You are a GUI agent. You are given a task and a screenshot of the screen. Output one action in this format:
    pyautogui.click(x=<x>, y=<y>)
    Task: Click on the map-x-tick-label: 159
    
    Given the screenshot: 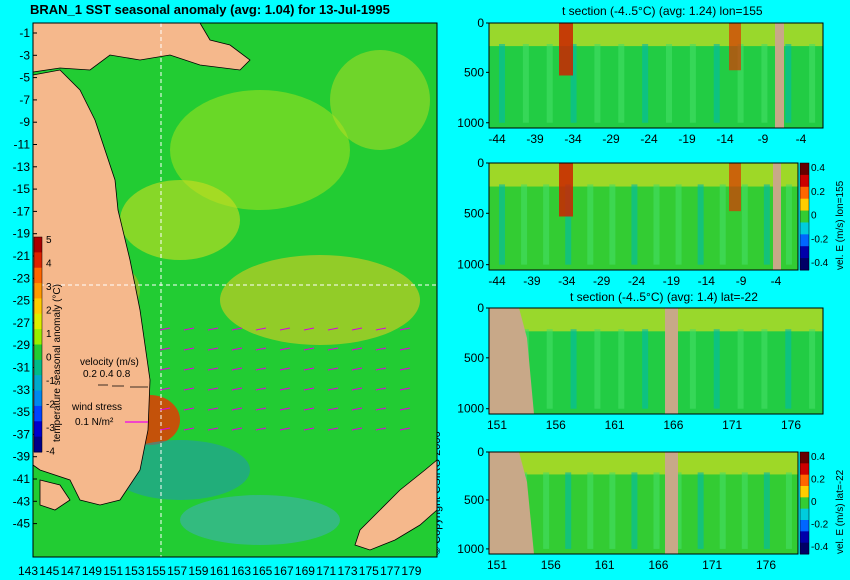 What is the action you would take?
    pyautogui.click(x=198, y=571)
    